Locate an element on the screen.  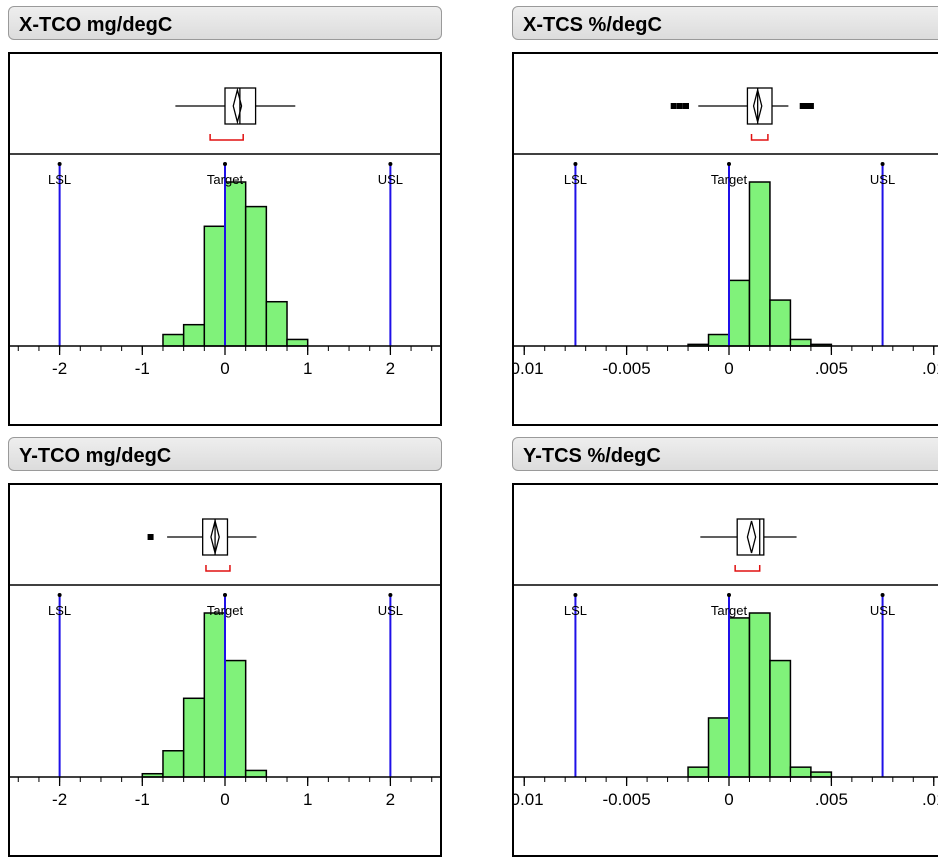
panel-header: Y-TCO mg/degC is located at coordinates (225, 454).